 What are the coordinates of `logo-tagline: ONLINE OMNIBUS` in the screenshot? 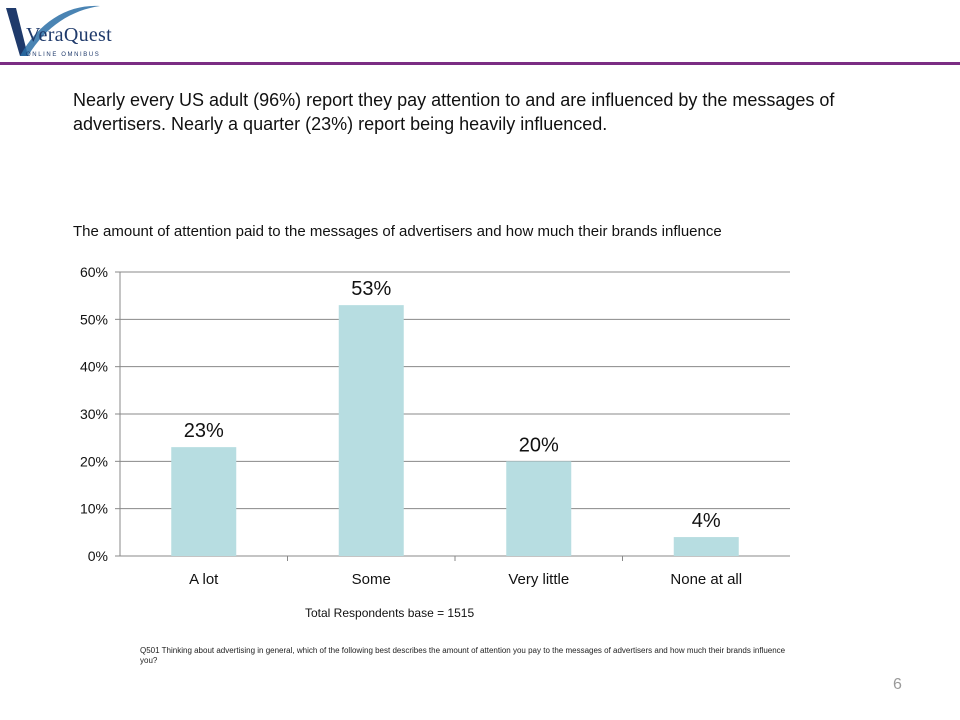 It's located at (63, 55).